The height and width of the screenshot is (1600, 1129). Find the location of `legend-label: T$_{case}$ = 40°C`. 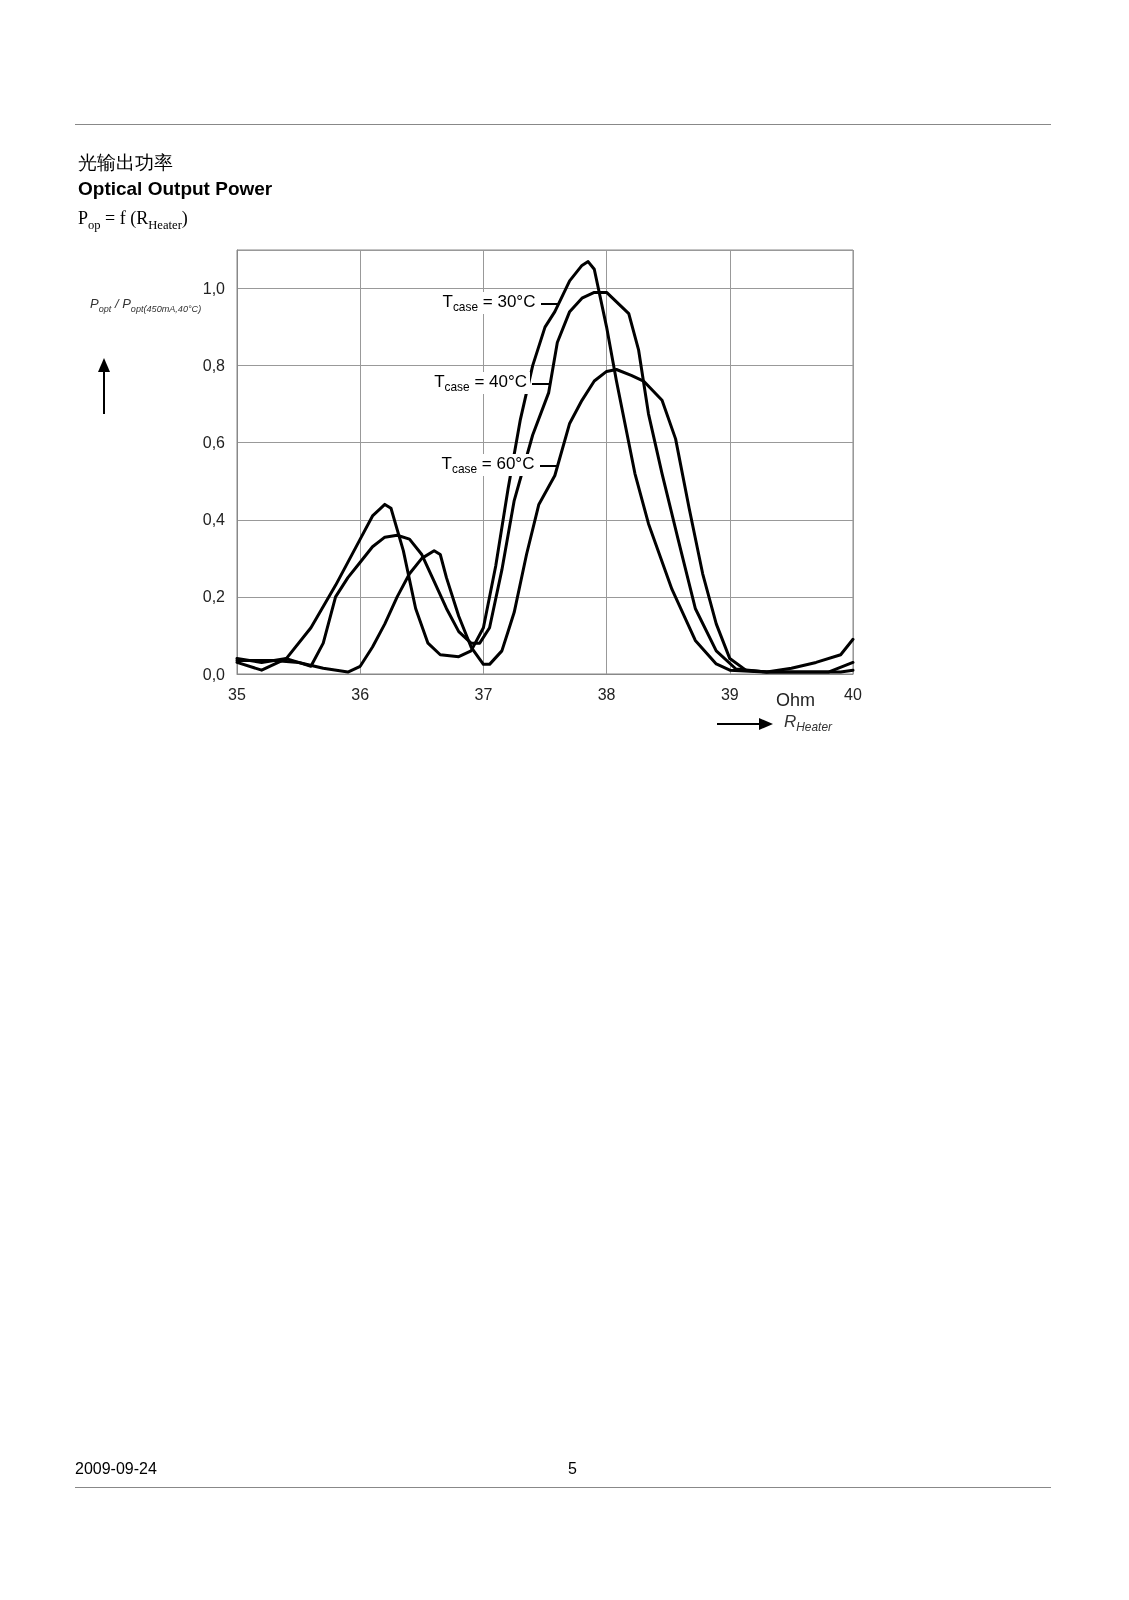

legend-label: T$_{case}$ = 40°C is located at coordinates (481, 383).